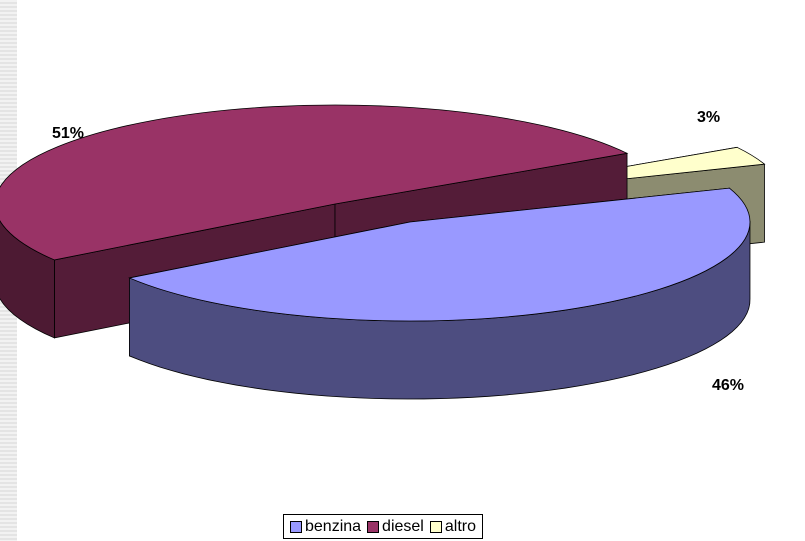 This screenshot has height=541, width=805. What do you see at coordinates (333, 526) in the screenshot?
I see `legend-label-benzina: benzina` at bounding box center [333, 526].